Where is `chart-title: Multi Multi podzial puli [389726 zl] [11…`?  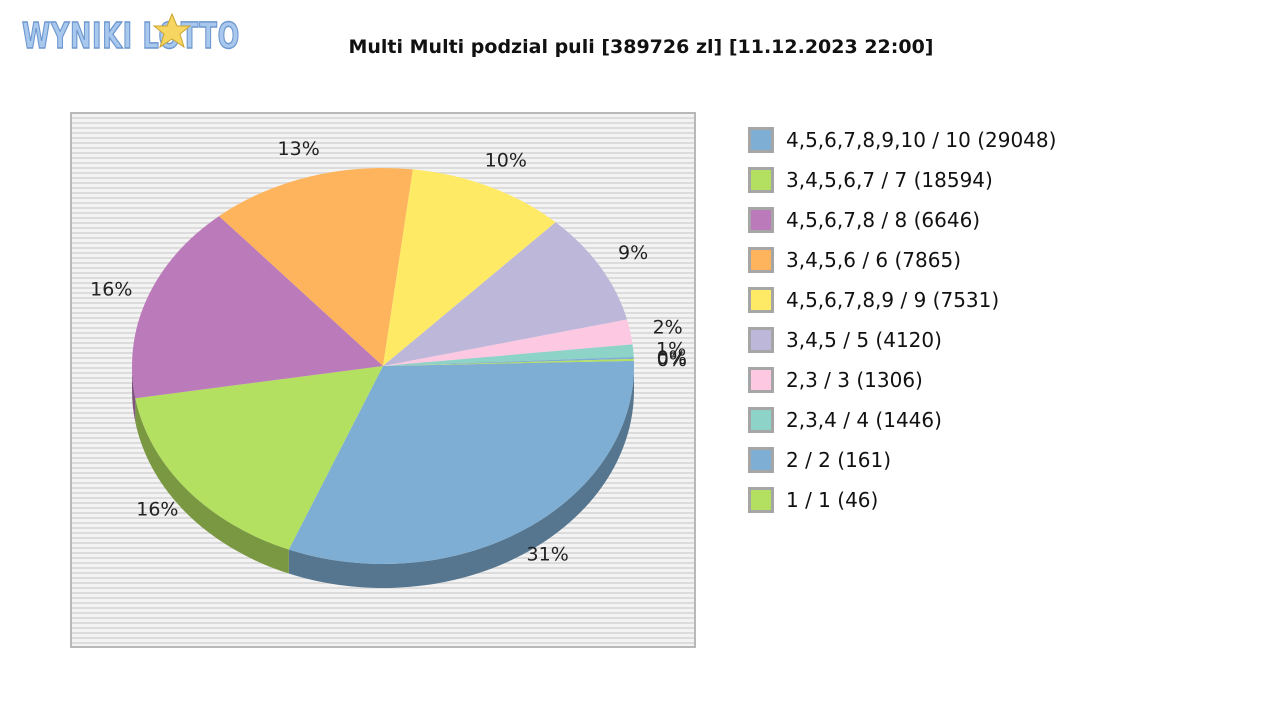
chart-title: Multi Multi podzial puli [389726 zl] [11… is located at coordinates (641, 47).